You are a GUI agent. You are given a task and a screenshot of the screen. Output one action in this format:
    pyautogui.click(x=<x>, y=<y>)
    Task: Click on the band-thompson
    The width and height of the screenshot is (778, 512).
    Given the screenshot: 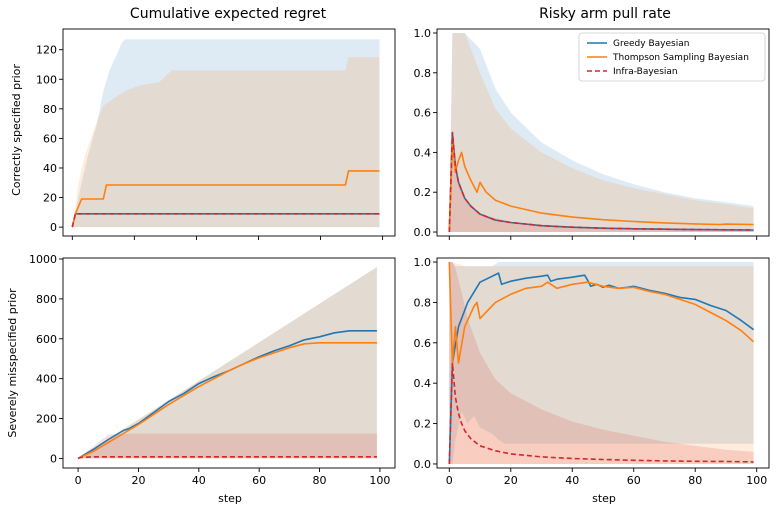 What is the action you would take?
    pyautogui.click(x=227, y=363)
    